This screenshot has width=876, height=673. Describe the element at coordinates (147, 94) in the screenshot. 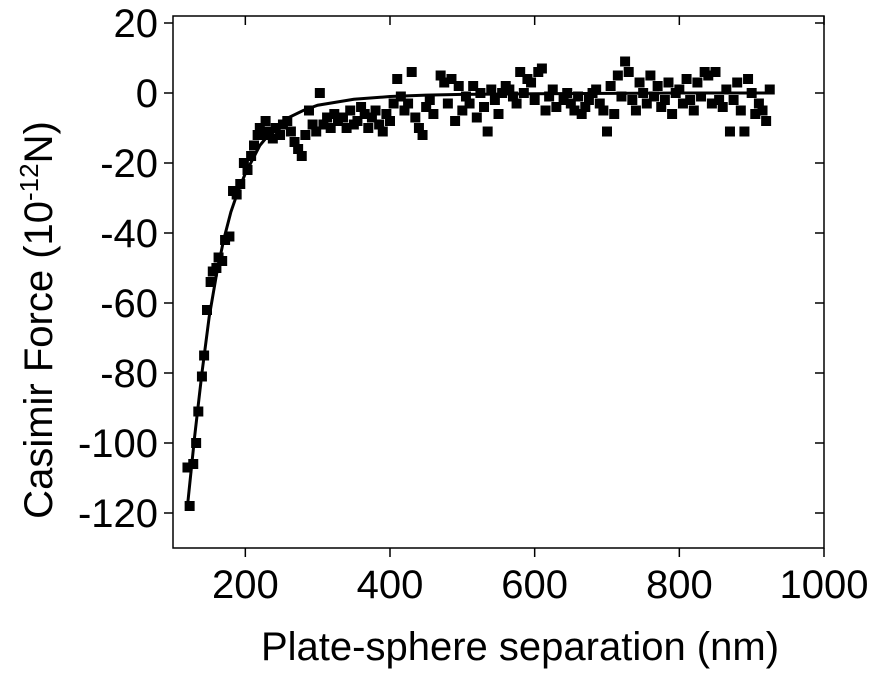

I see `y-tick-label: 0` at that location.